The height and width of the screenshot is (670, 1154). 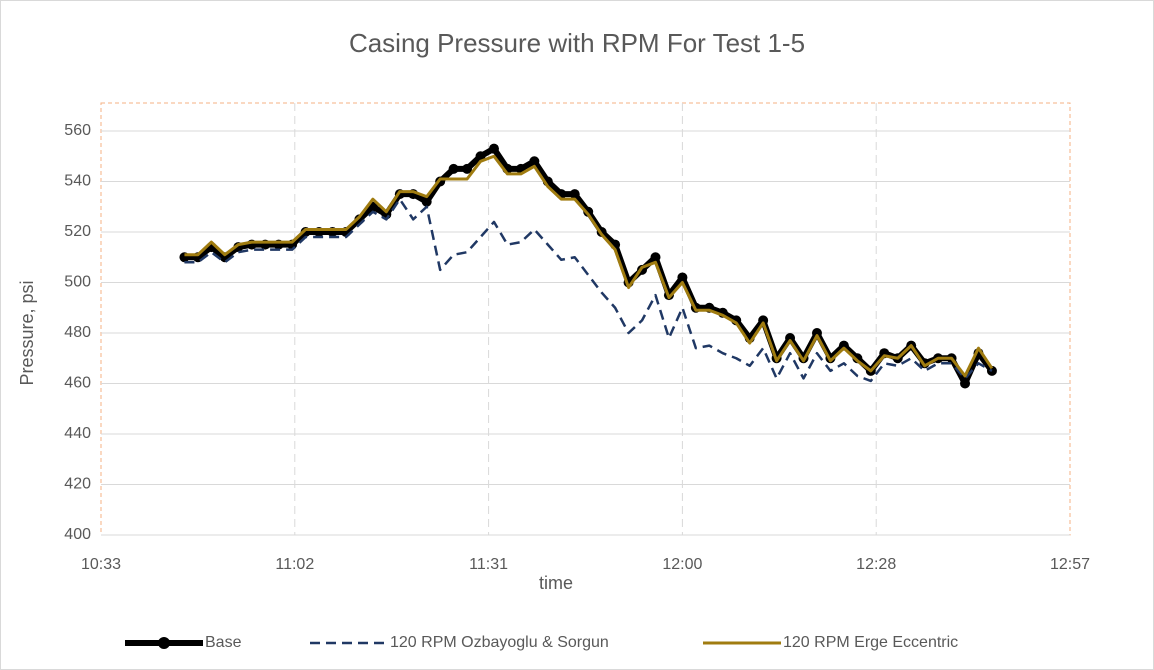 I want to click on legend-label: 120 RPM Erge Eccentric, so click(x=870, y=642).